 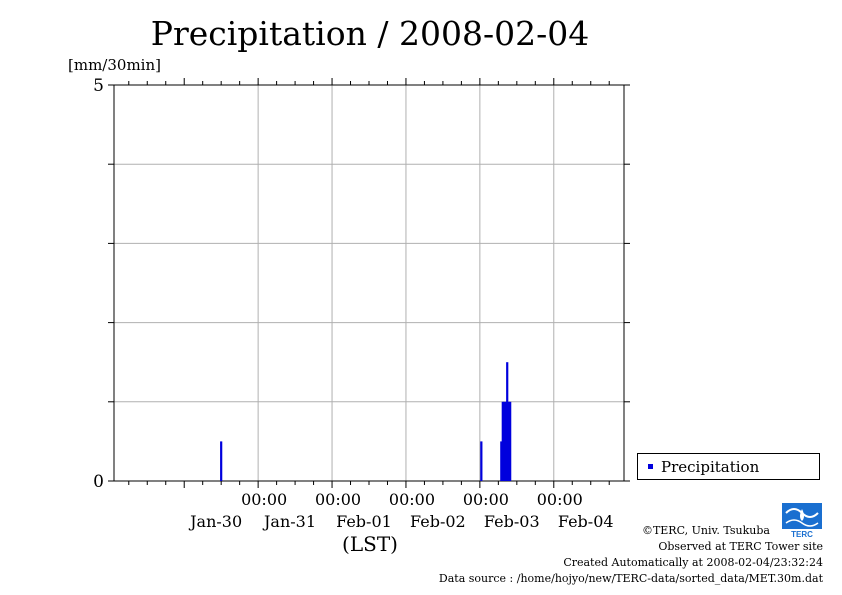 What do you see at coordinates (705, 530) in the screenshot?
I see `credit-copyright: ©TERC, Univ. Tsukuba` at bounding box center [705, 530].